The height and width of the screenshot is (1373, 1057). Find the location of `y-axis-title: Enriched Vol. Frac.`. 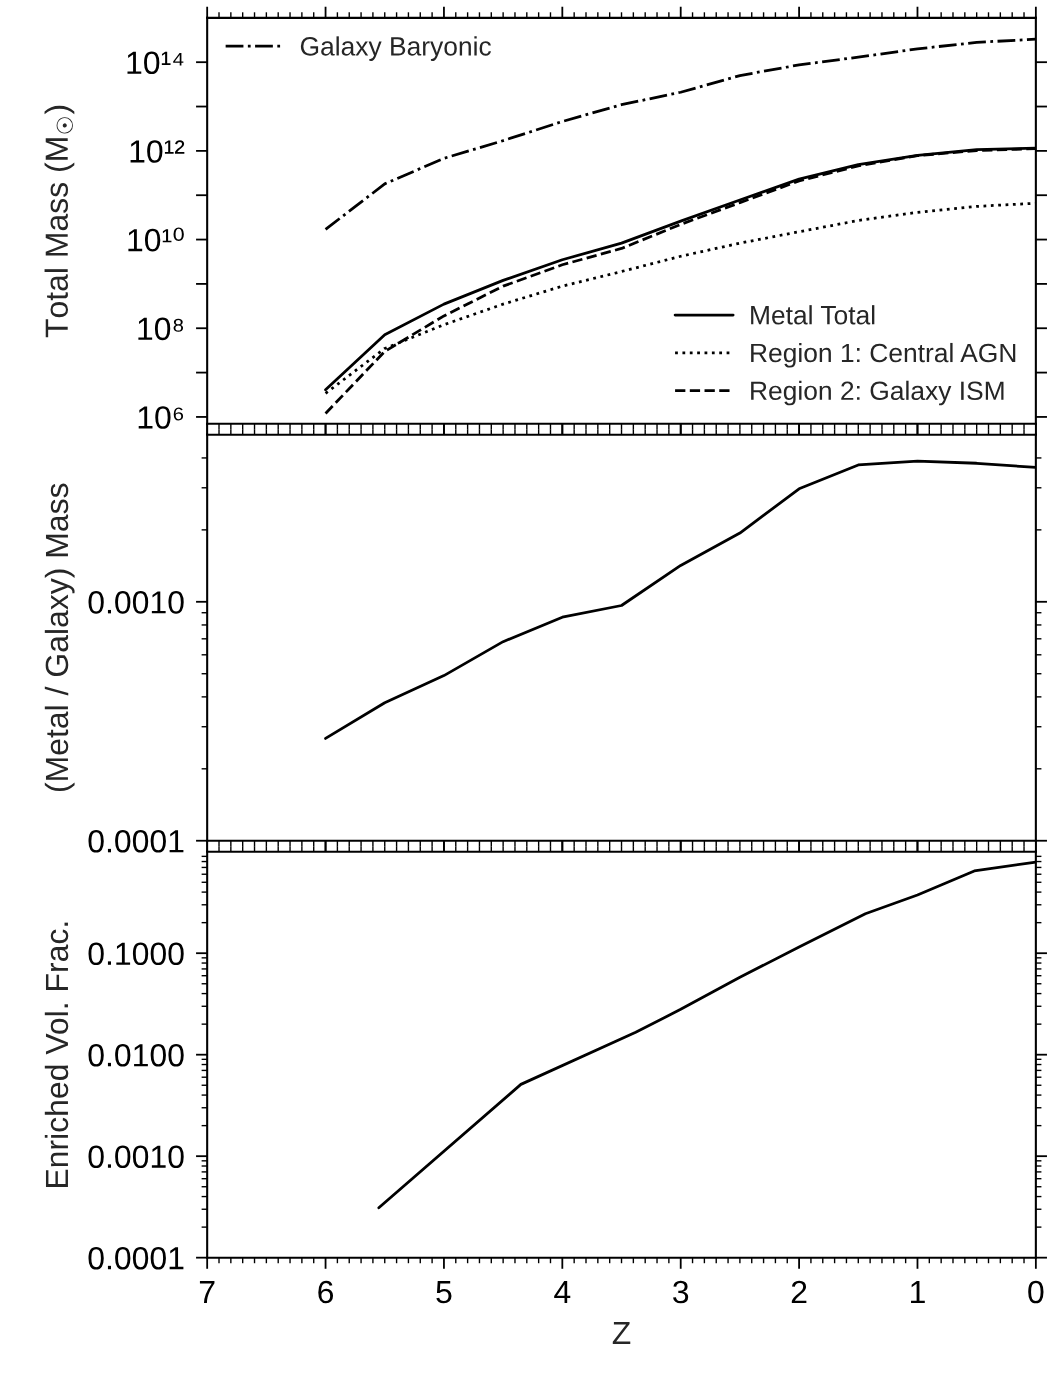

y-axis-title: Enriched Vol. Frac. is located at coordinates (56, 1055).